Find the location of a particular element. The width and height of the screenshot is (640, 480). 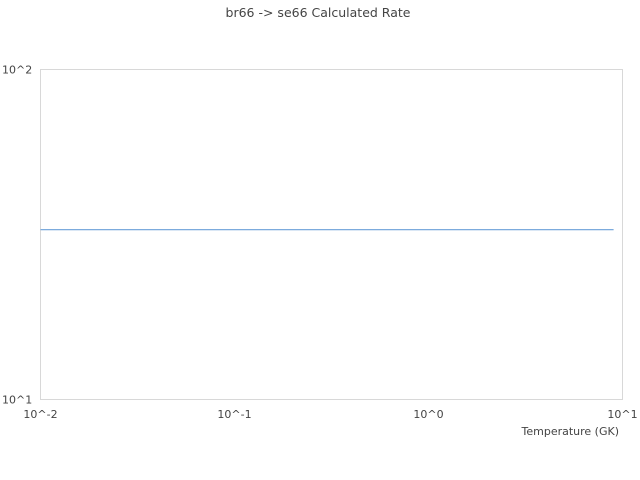

x-tick-label: 10^-2 is located at coordinates (40, 414).